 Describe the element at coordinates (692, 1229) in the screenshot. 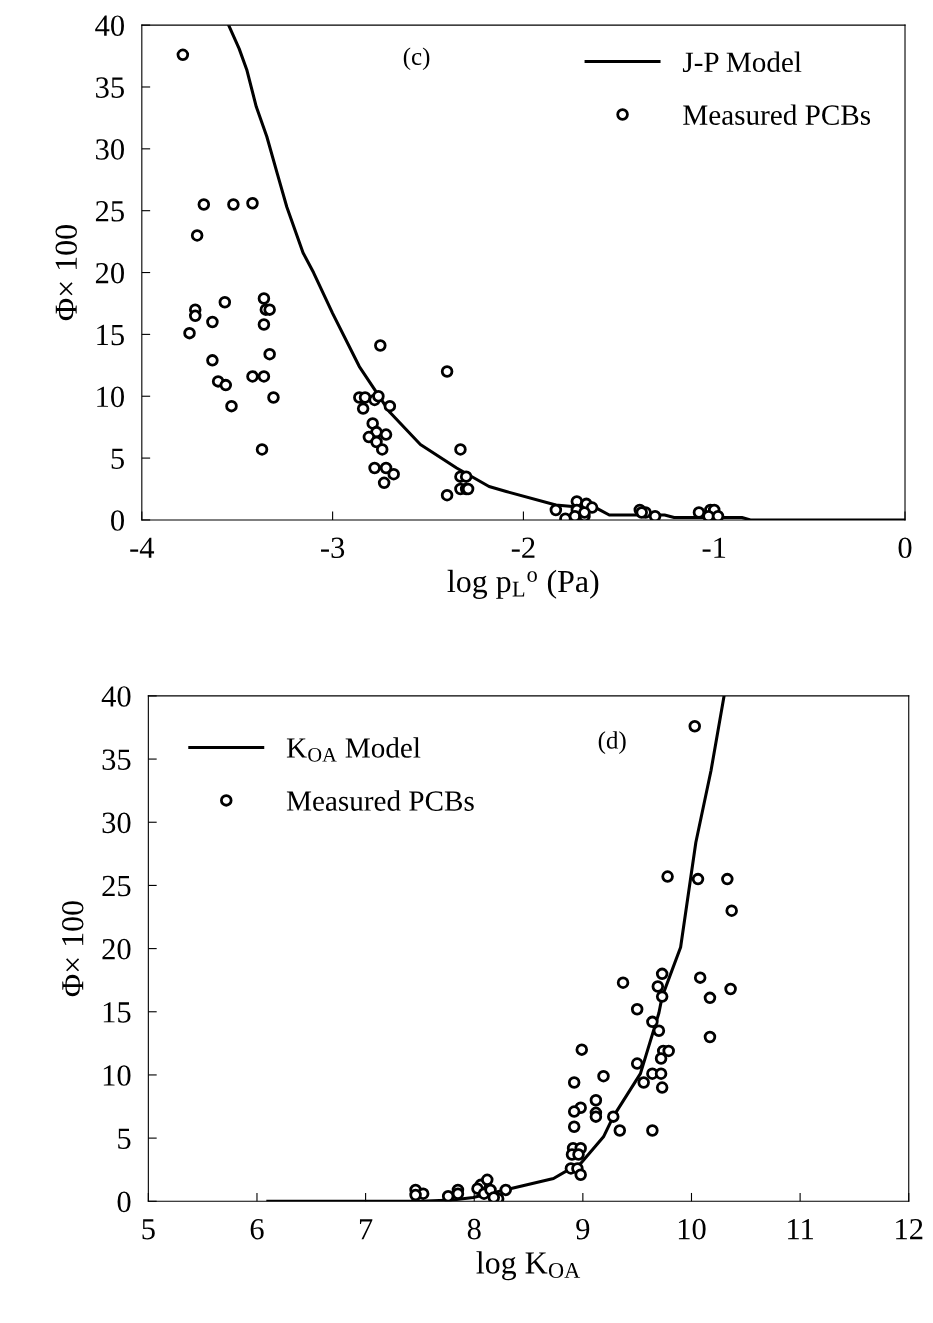

I see `x-tick-label: 10` at that location.